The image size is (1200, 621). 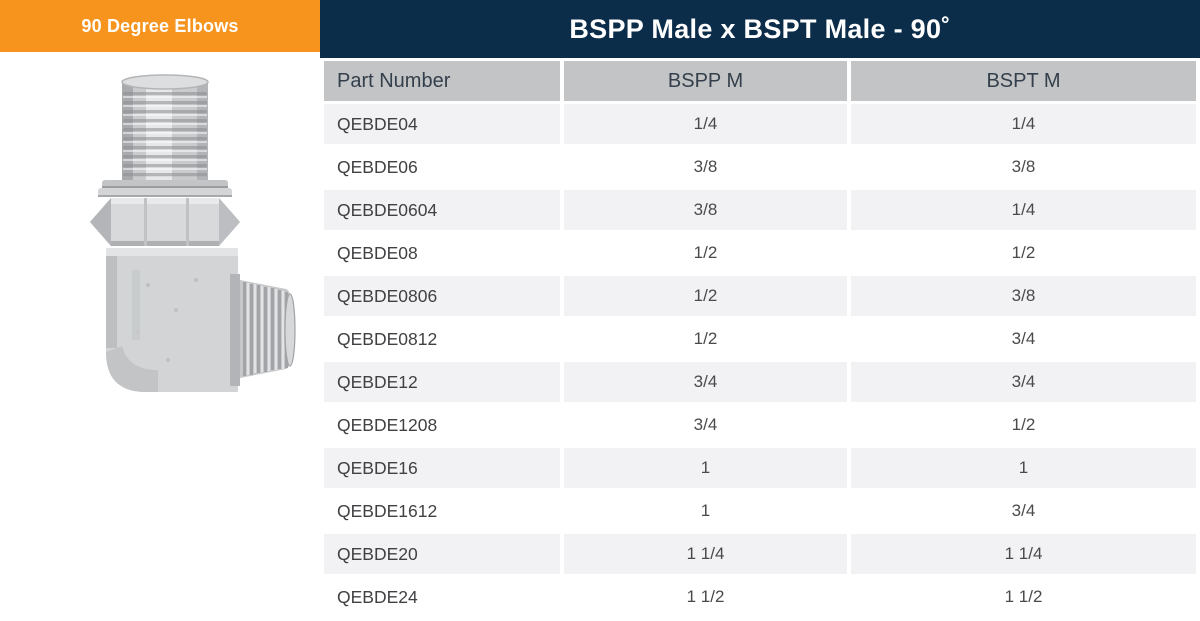 I want to click on table-row: QEBDE08 1/2 1/2, so click(x=760, y=253).